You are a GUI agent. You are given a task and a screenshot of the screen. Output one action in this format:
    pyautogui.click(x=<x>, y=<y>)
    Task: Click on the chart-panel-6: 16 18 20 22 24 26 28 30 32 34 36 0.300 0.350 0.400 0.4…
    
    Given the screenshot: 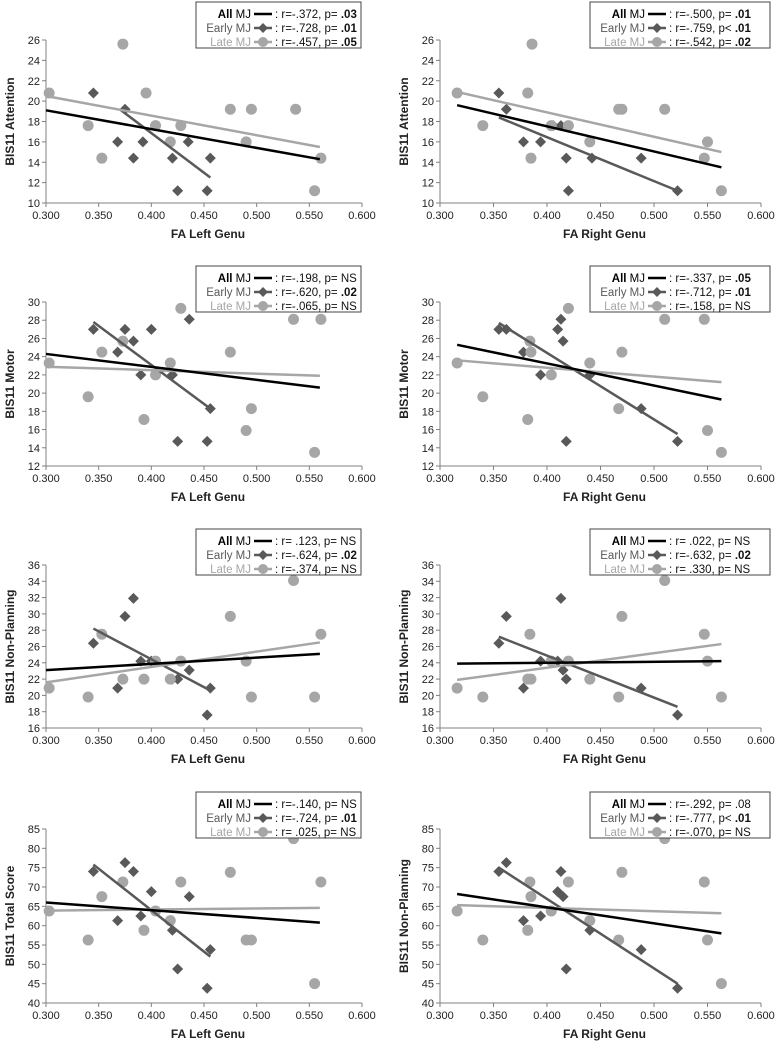 What is the action you would take?
    pyautogui.click(x=586, y=647)
    